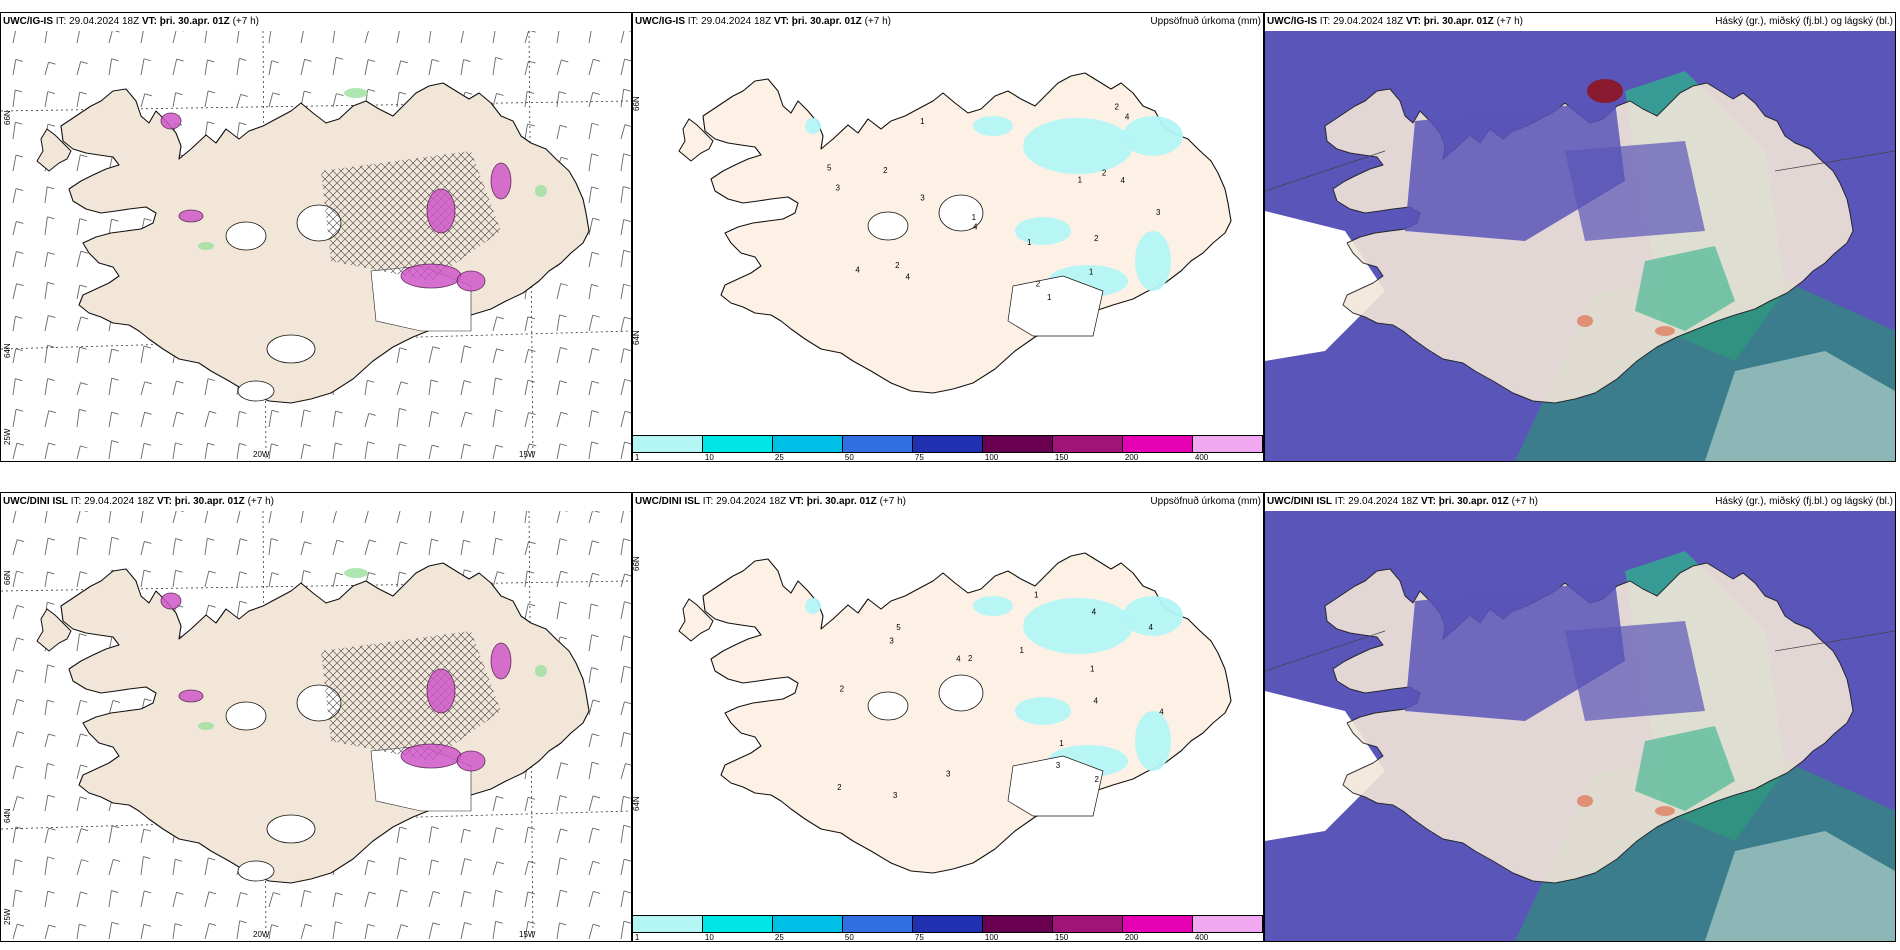  Describe the element at coordinates (1585, 801) in the screenshot. I see `convective-core` at that location.